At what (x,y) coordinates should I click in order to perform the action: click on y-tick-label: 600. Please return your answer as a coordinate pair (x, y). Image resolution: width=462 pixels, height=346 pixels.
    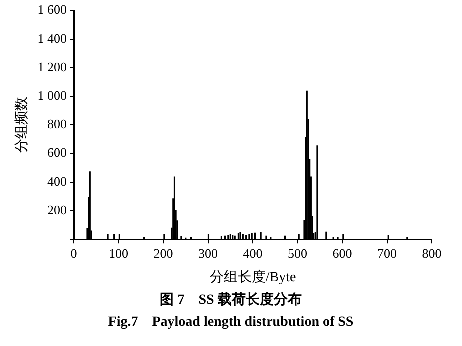
    Looking at the image, I should click on (58, 152).